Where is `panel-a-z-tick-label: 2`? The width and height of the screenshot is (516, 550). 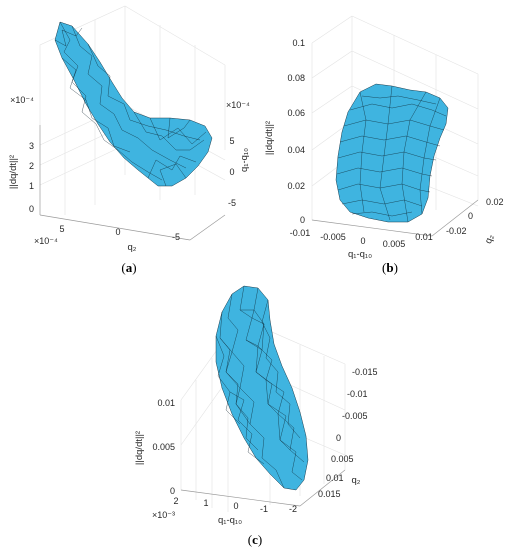 panel-a-z-tick-label: 2 is located at coordinates (31, 166).